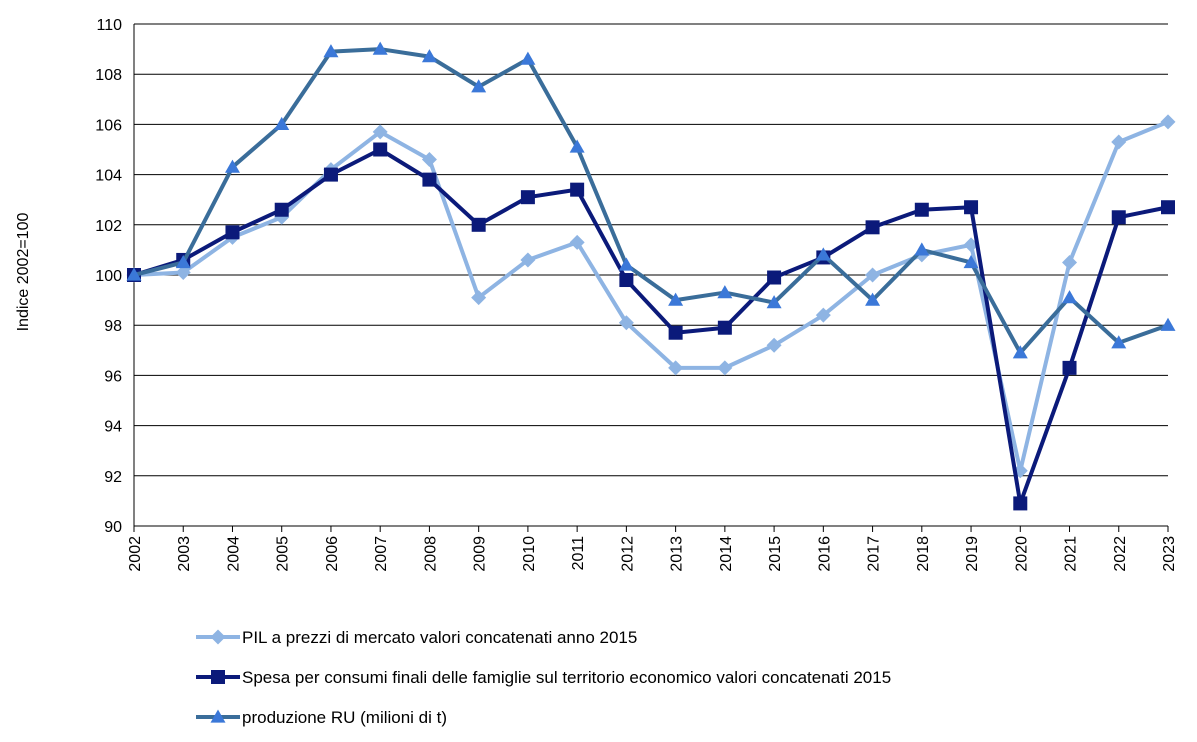  What do you see at coordinates (113, 477) in the screenshot?
I see `y-tick-label: 92` at bounding box center [113, 477].